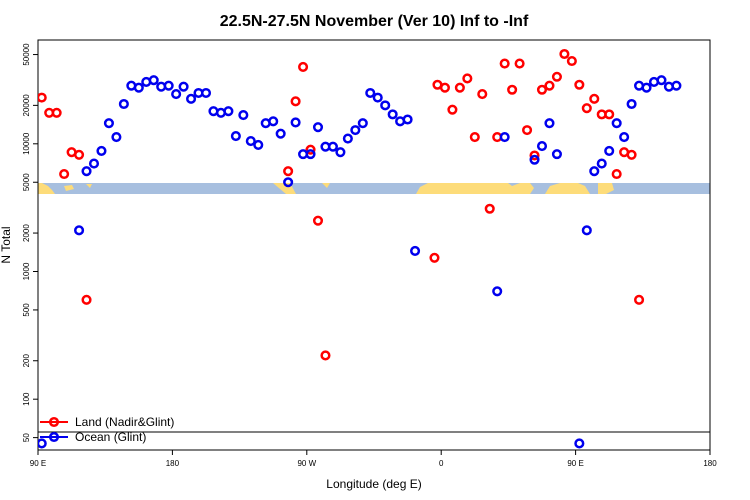 This screenshot has width=750, height=500. What do you see at coordinates (26, 437) in the screenshot?
I see `y-tick-label: 50` at bounding box center [26, 437].